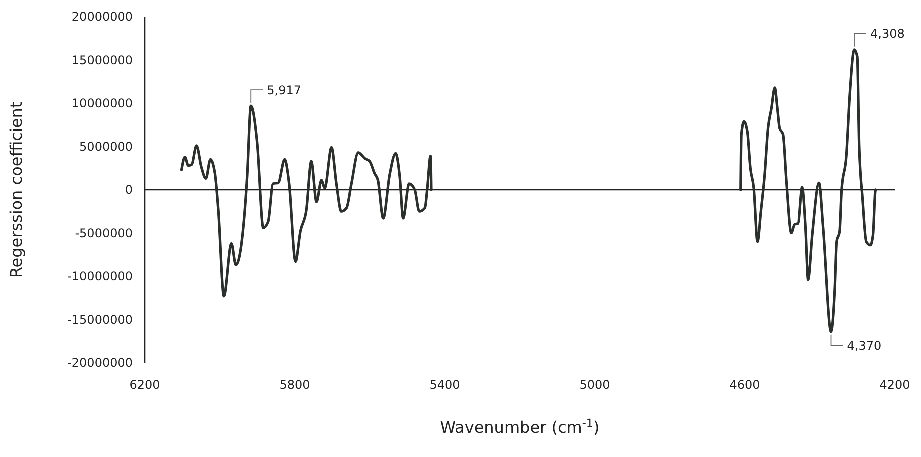  What do you see at coordinates (284, 90) in the screenshot?
I see `annotation: 5,917` at bounding box center [284, 90].